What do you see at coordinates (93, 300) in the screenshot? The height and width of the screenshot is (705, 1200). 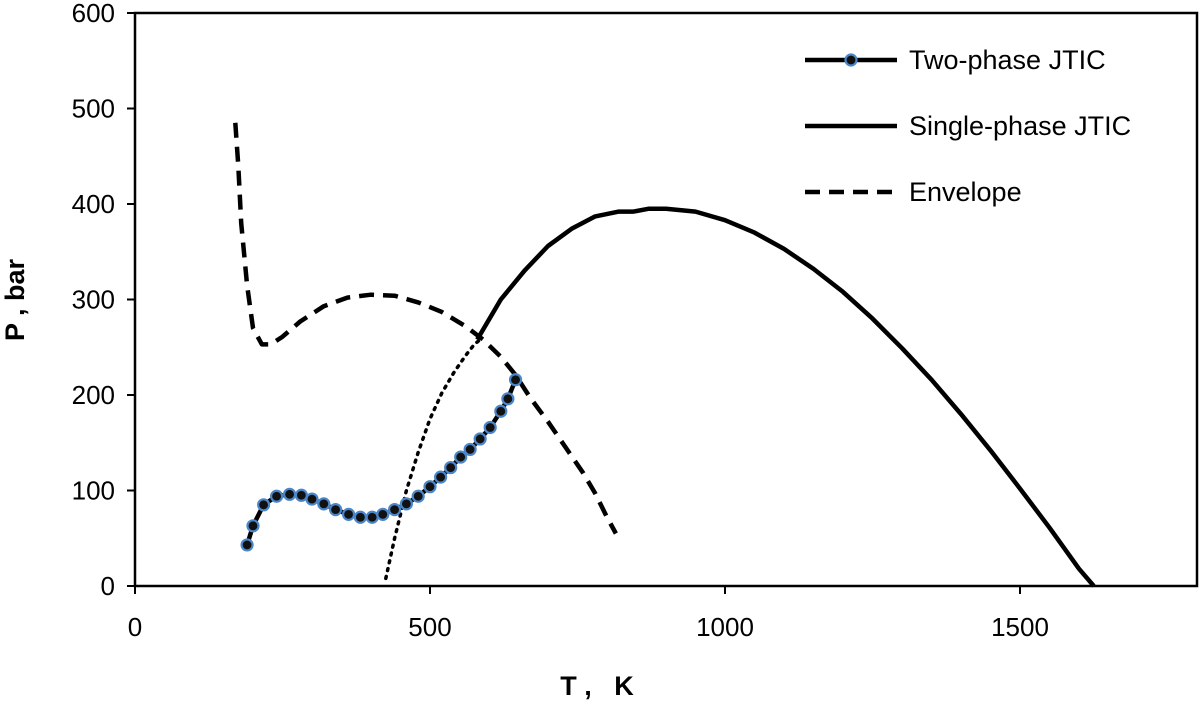 I see `y-tick-label: 300` at bounding box center [93, 300].